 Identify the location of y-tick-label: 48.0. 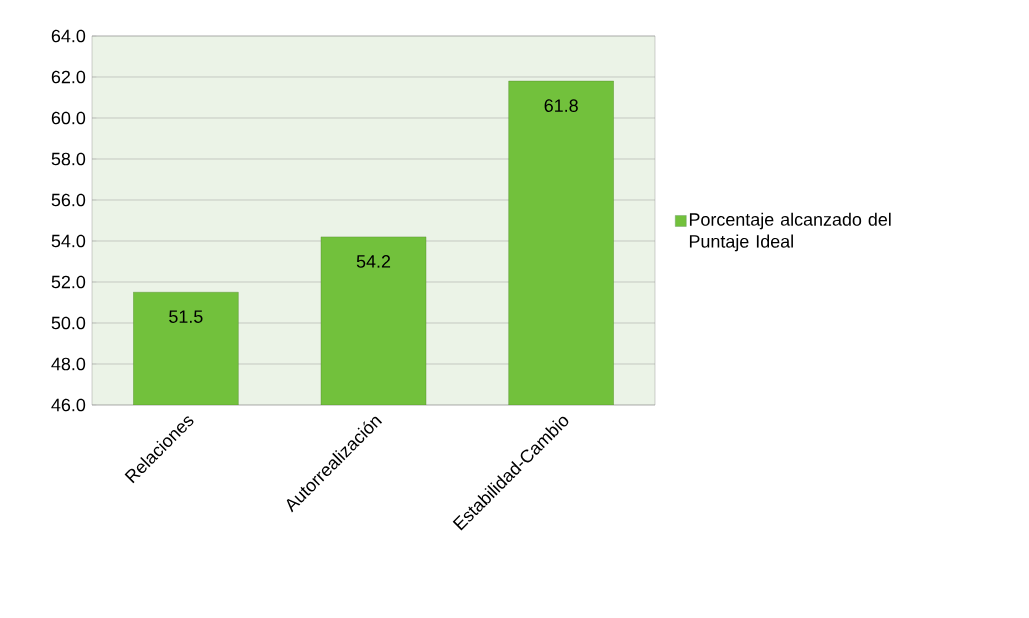
(68, 364).